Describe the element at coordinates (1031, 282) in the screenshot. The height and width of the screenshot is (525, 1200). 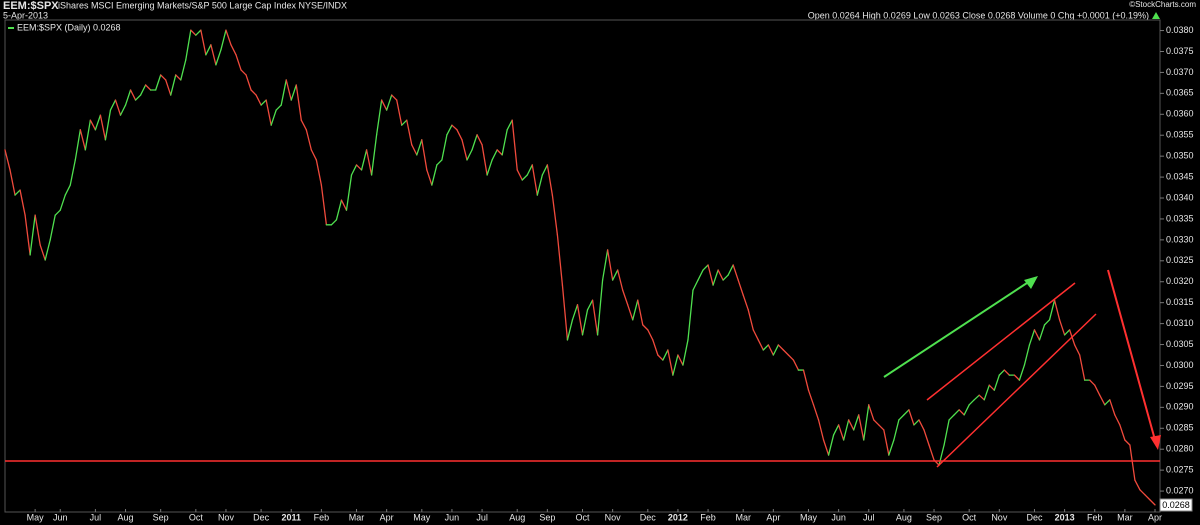
I see `green-arrow-head` at that location.